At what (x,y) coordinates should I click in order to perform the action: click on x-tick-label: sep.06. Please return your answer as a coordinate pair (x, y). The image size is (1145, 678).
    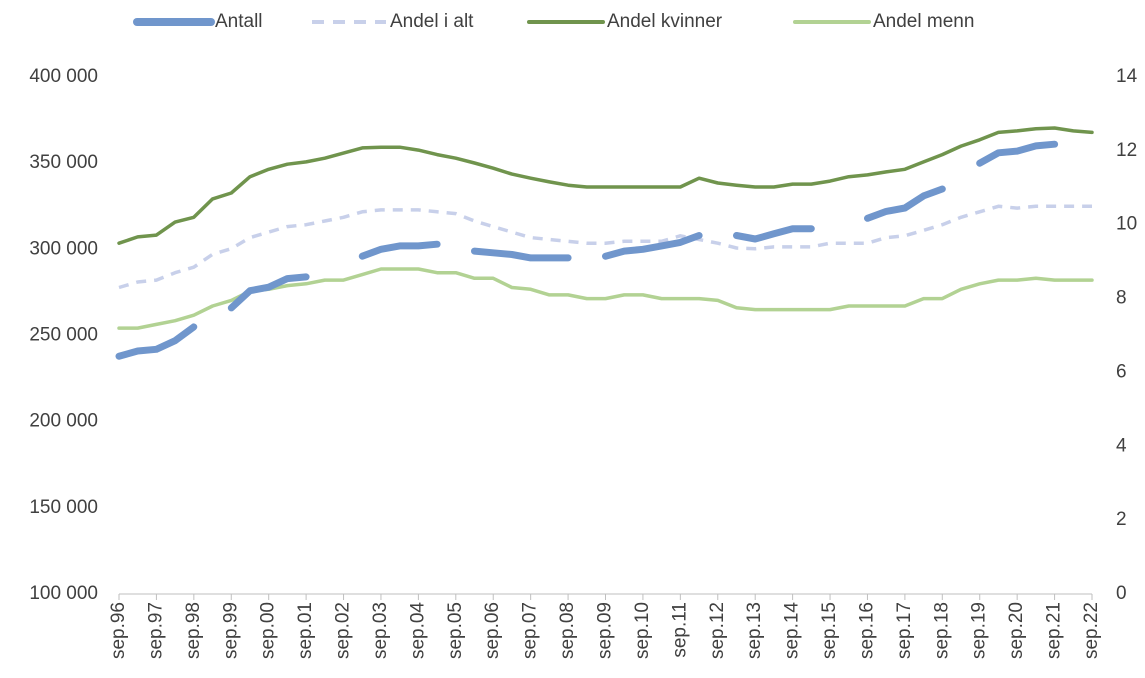
    Looking at the image, I should click on (492, 630).